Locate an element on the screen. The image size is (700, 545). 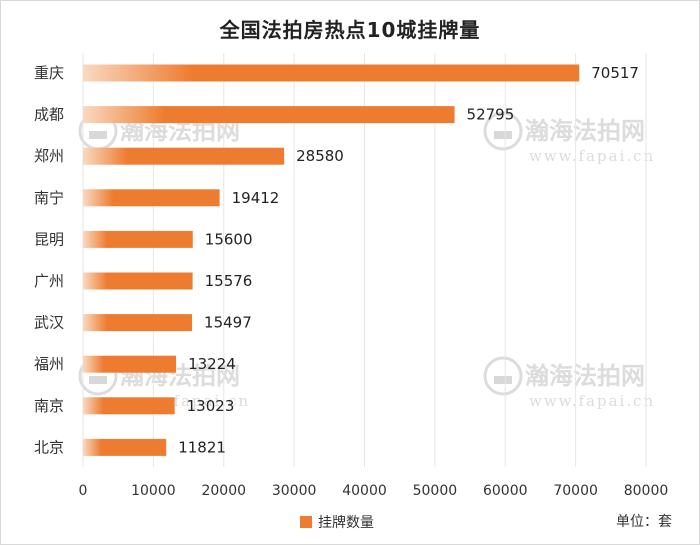
value-label: 15497 is located at coordinates (228, 323).